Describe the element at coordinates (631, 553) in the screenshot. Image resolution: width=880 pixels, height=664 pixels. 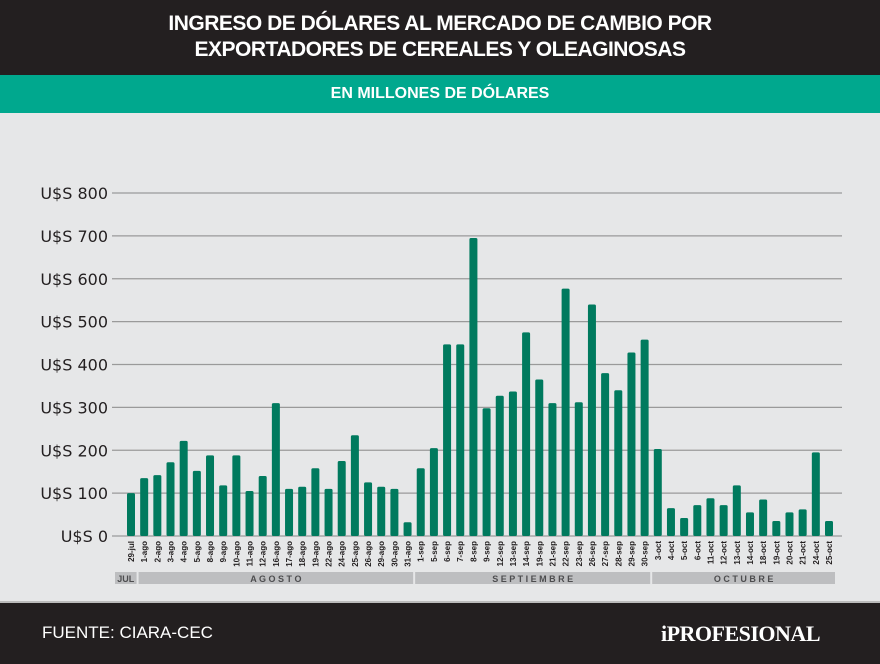
I see `x-tick-label: 29-sep` at that location.